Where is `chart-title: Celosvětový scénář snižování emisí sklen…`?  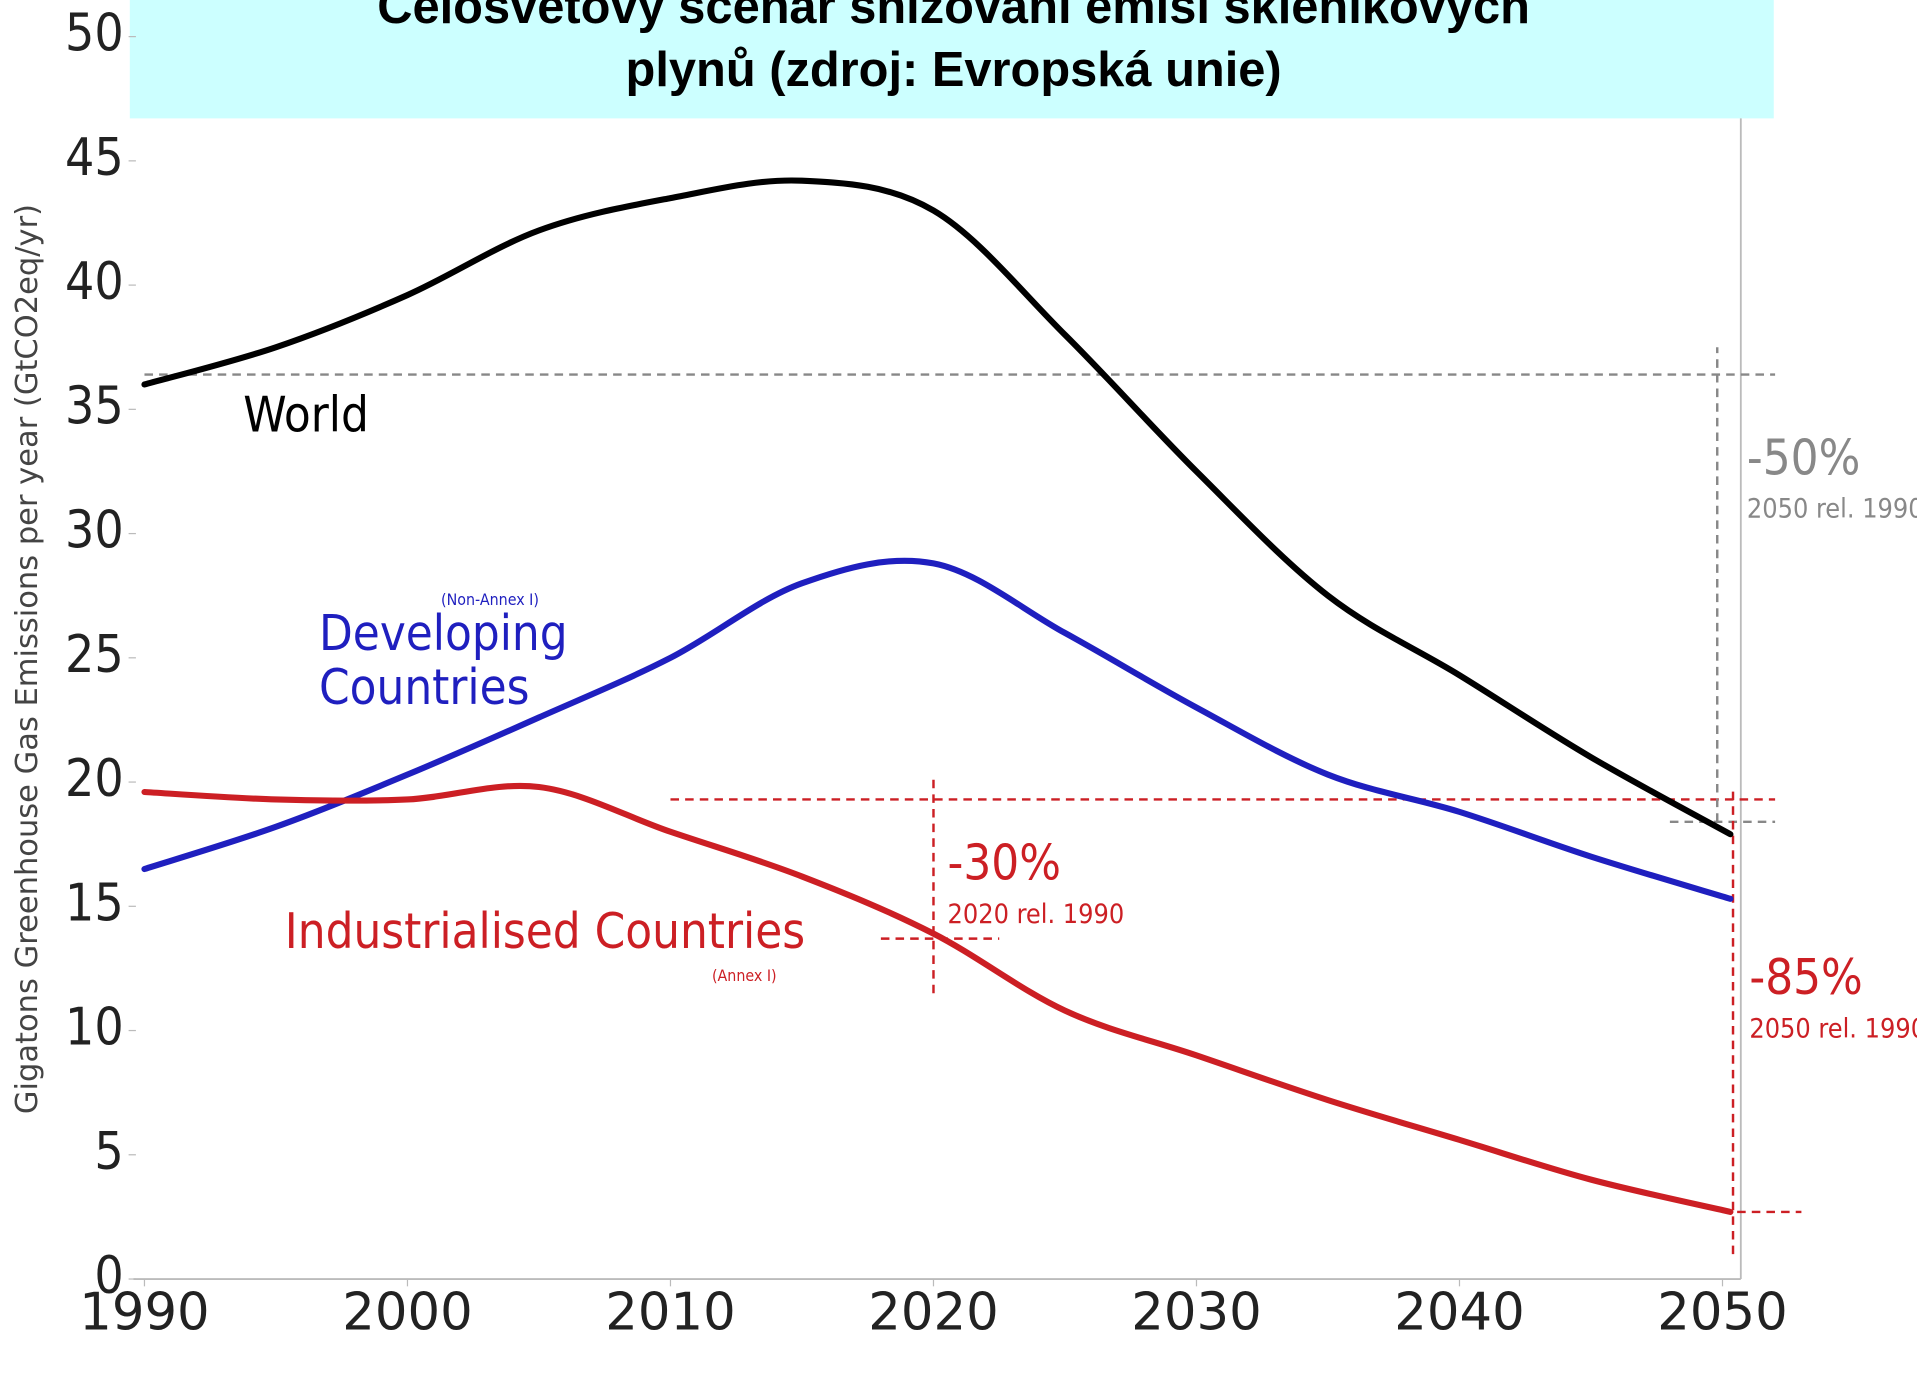
chart-title: Celosvětový scénář snižování emisí sklen… is located at coordinates (953, 48).